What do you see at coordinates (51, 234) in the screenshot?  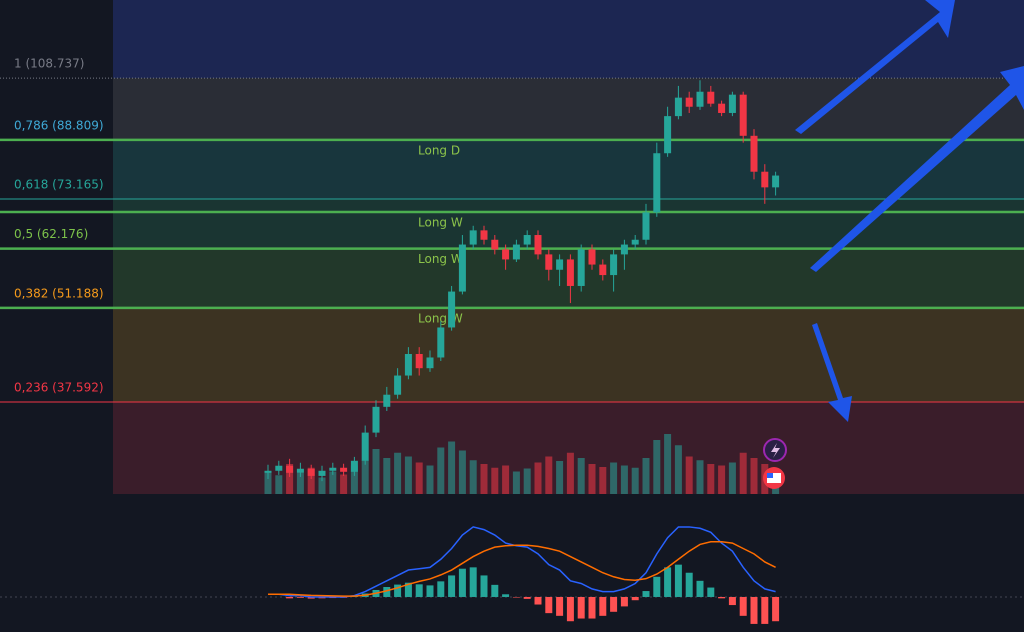 I see `fib-level-label: 0,5 (62.176)` at bounding box center [51, 234].